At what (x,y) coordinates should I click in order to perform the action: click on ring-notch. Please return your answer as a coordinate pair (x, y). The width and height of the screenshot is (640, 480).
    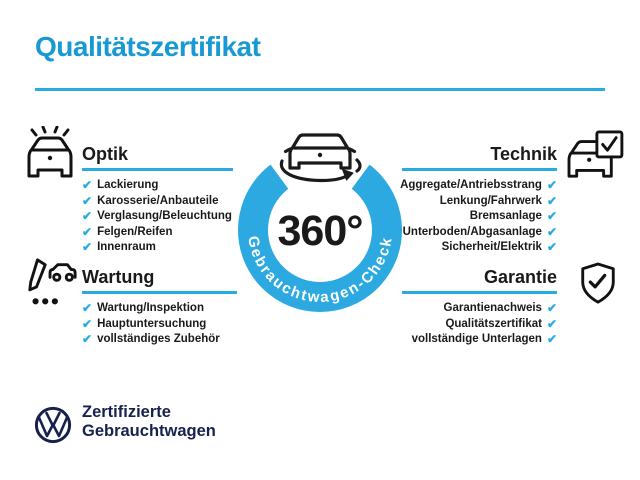
    Looking at the image, I should click on (320, 183).